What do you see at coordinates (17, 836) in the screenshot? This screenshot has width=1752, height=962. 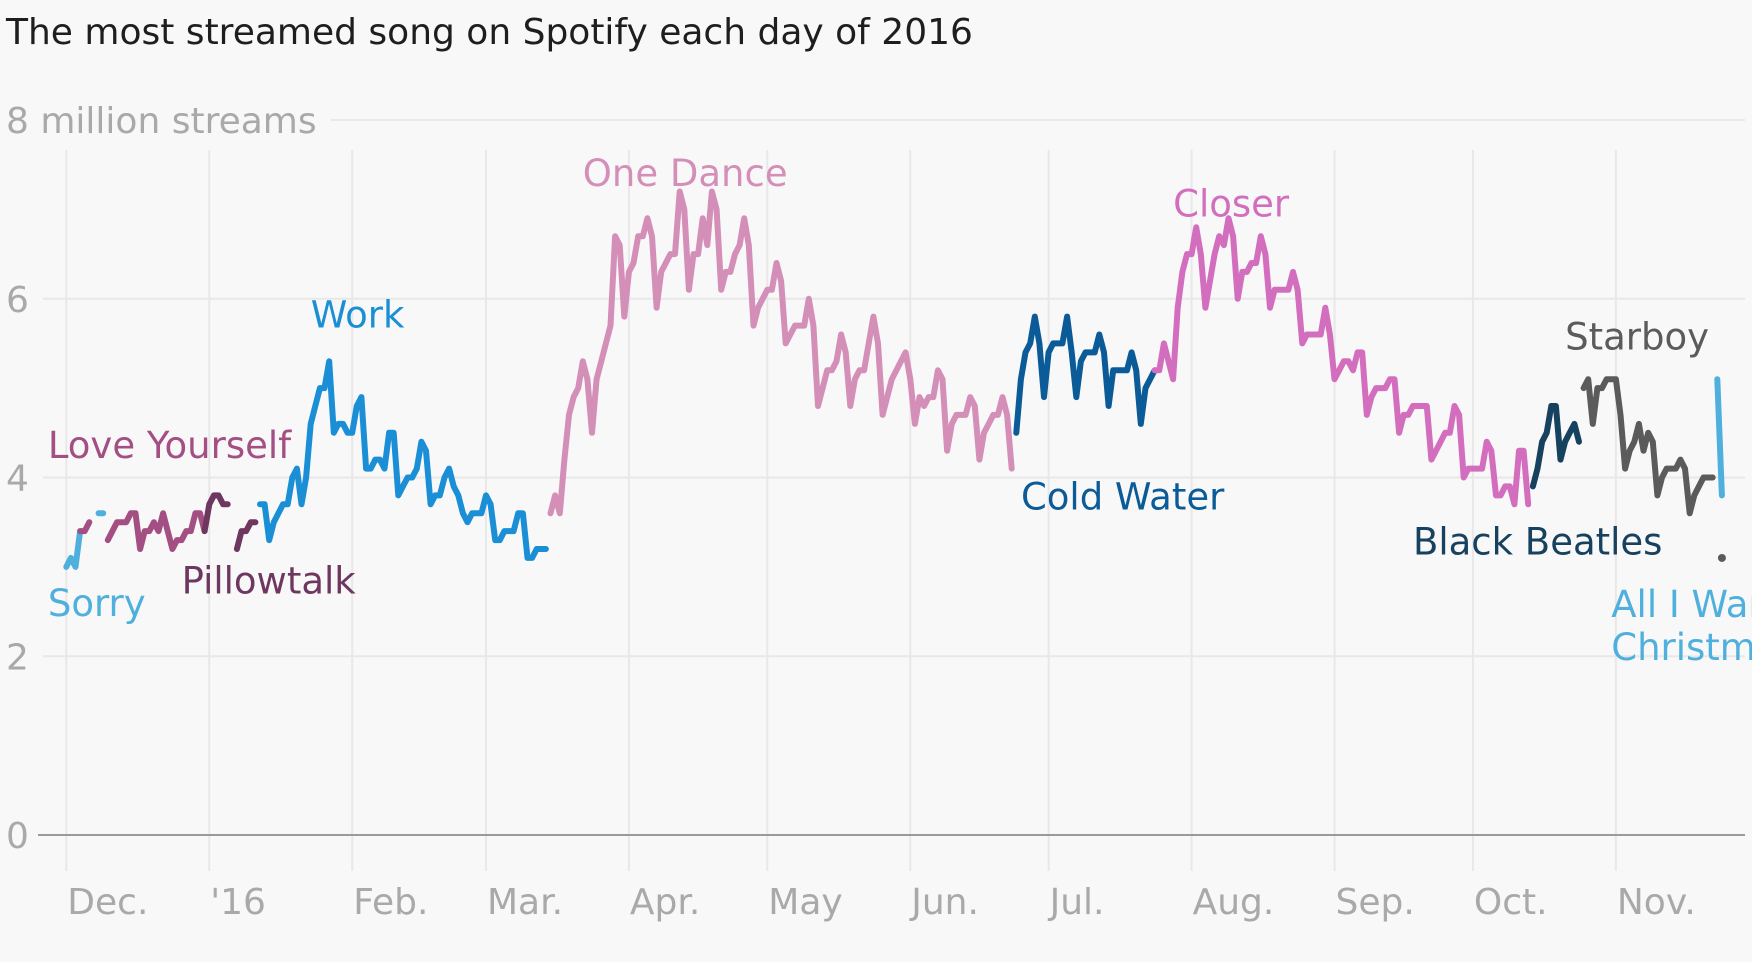 I see `y-tick-label: 0` at bounding box center [17, 836].